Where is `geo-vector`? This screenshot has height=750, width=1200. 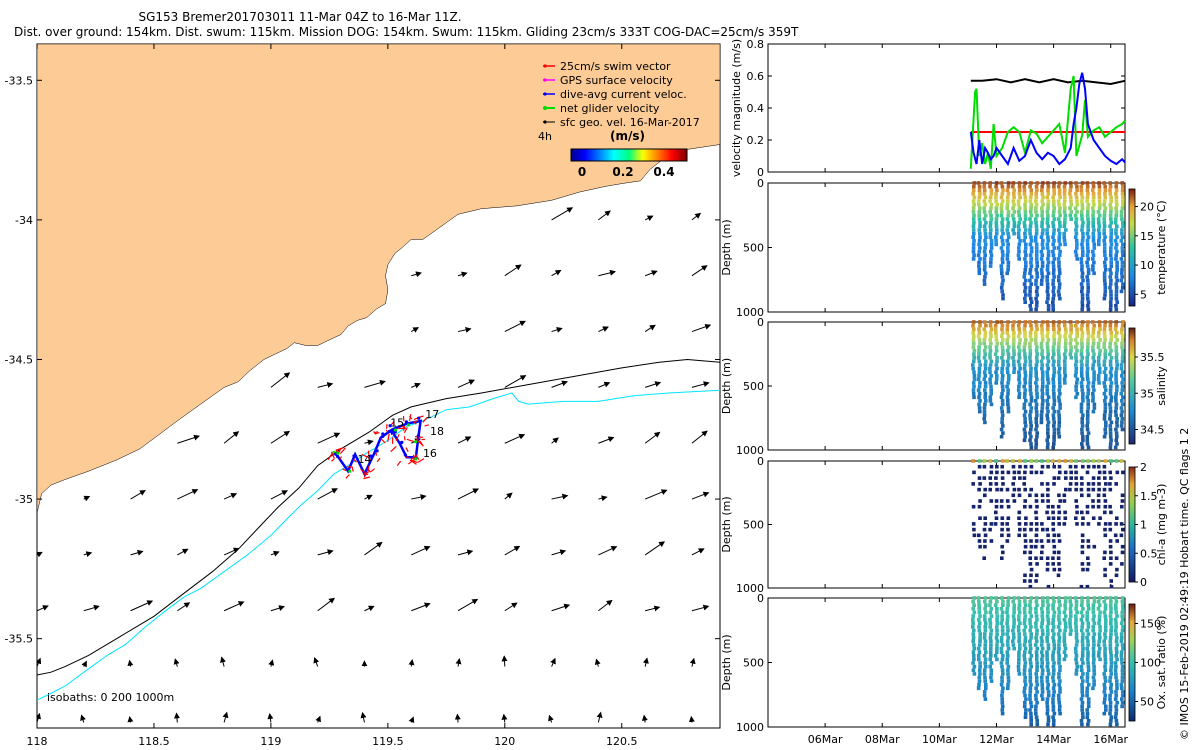 geo-vector is located at coordinates (421, 550).